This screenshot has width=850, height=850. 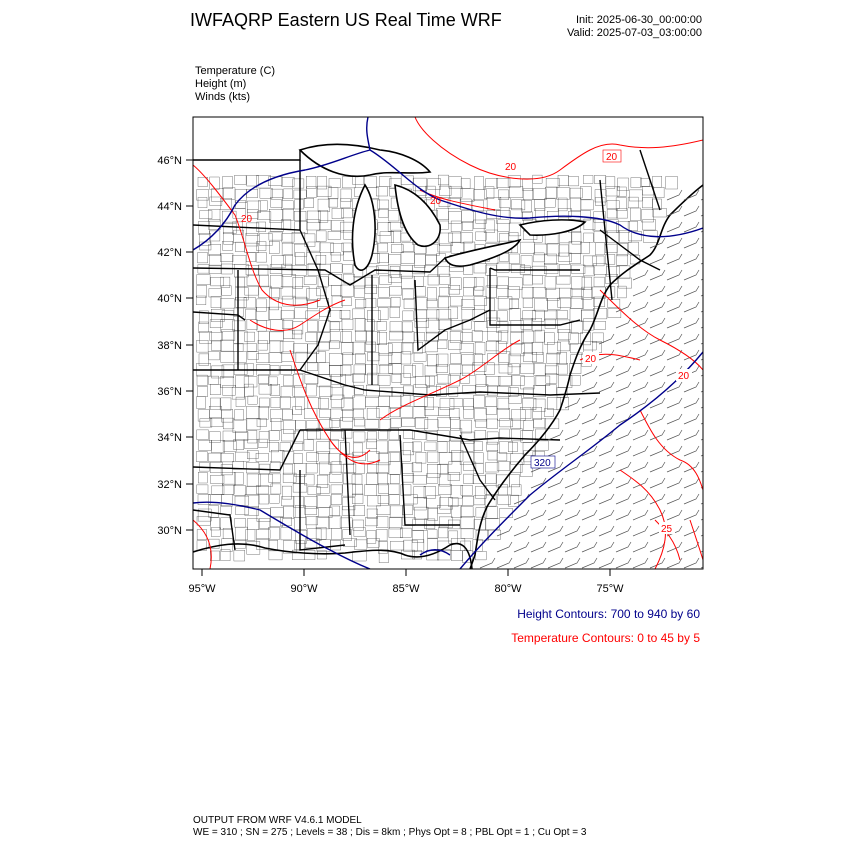 What do you see at coordinates (542, 463) in the screenshot?
I see `height-label: 320` at bounding box center [542, 463].